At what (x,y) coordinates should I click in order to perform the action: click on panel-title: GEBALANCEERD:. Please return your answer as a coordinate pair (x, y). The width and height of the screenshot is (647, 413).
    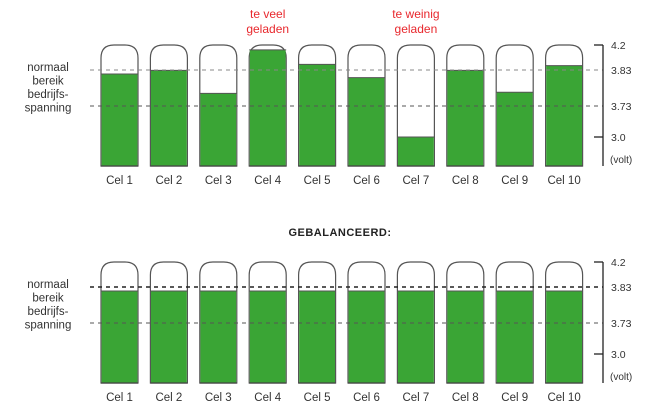
    Looking at the image, I should click on (339, 233).